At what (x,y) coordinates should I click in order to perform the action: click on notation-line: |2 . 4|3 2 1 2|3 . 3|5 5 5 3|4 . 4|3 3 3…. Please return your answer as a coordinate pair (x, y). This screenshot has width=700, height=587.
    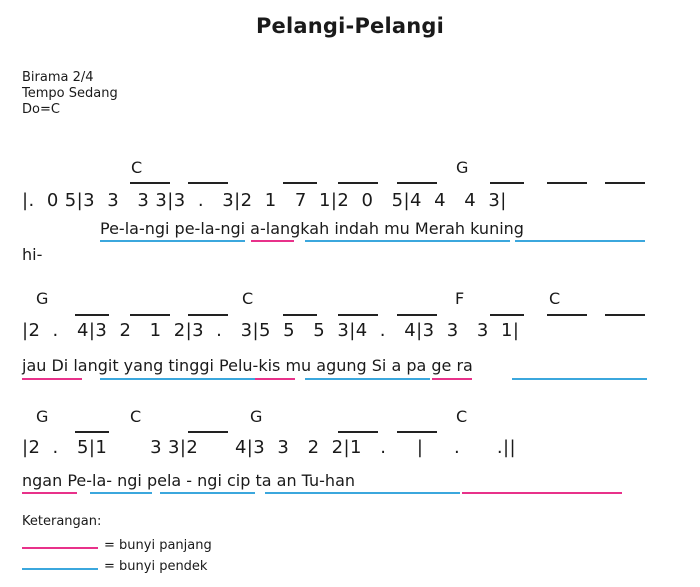
    Looking at the image, I should click on (271, 330).